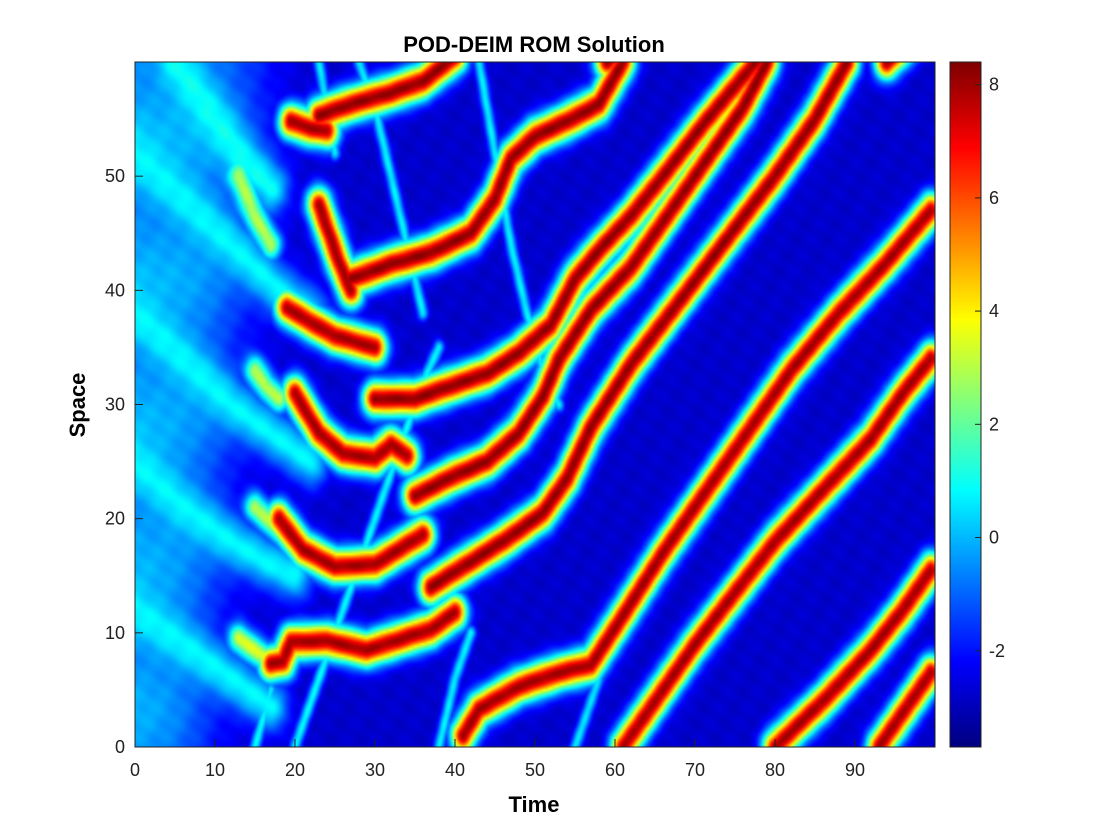 The width and height of the screenshot is (1120, 840). Describe the element at coordinates (994, 85) in the screenshot. I see `colorbar-tick-label: 8` at that location.